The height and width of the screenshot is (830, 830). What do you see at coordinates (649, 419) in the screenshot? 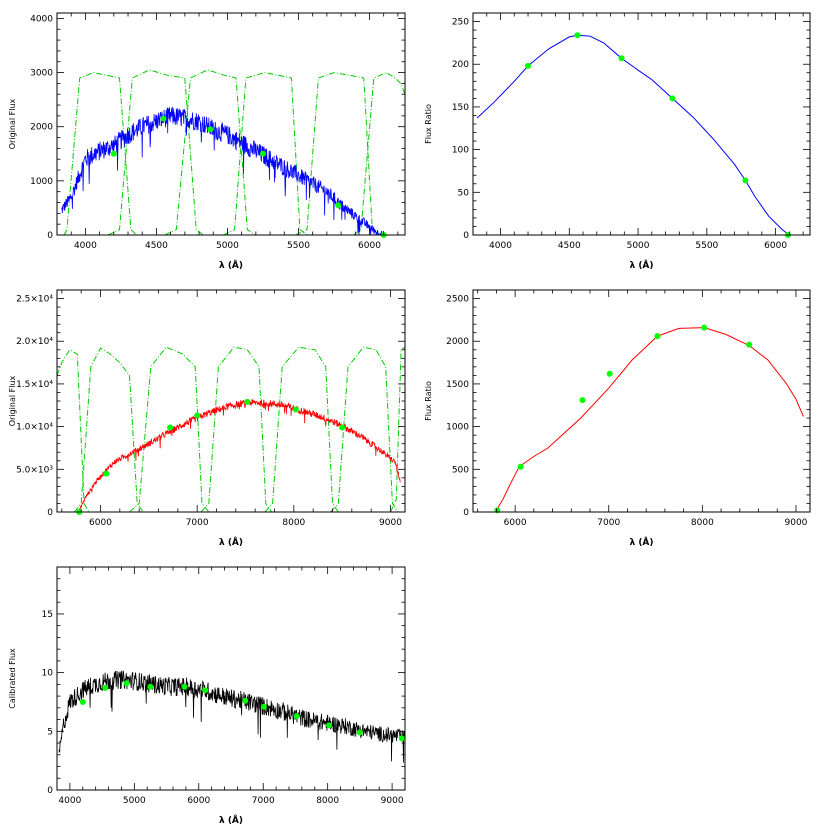
I see `ratio-curve` at bounding box center [649, 419].